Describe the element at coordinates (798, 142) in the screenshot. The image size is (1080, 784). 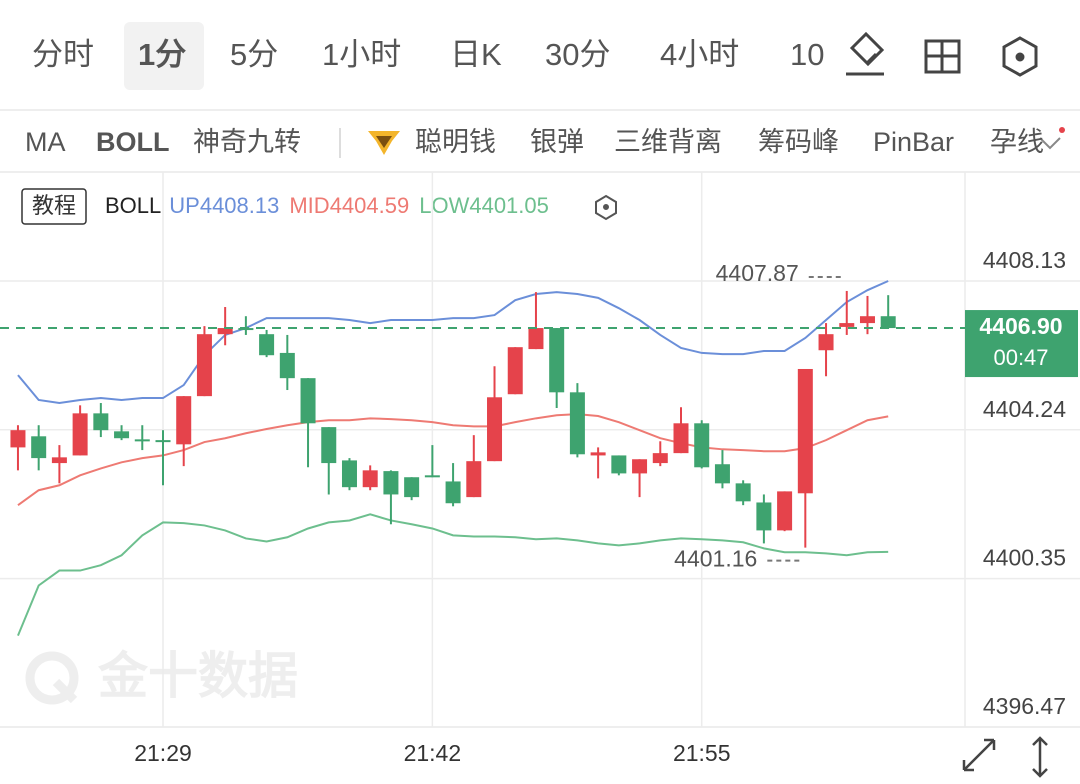
I see `indicator-tab: 筹码峰` at that location.